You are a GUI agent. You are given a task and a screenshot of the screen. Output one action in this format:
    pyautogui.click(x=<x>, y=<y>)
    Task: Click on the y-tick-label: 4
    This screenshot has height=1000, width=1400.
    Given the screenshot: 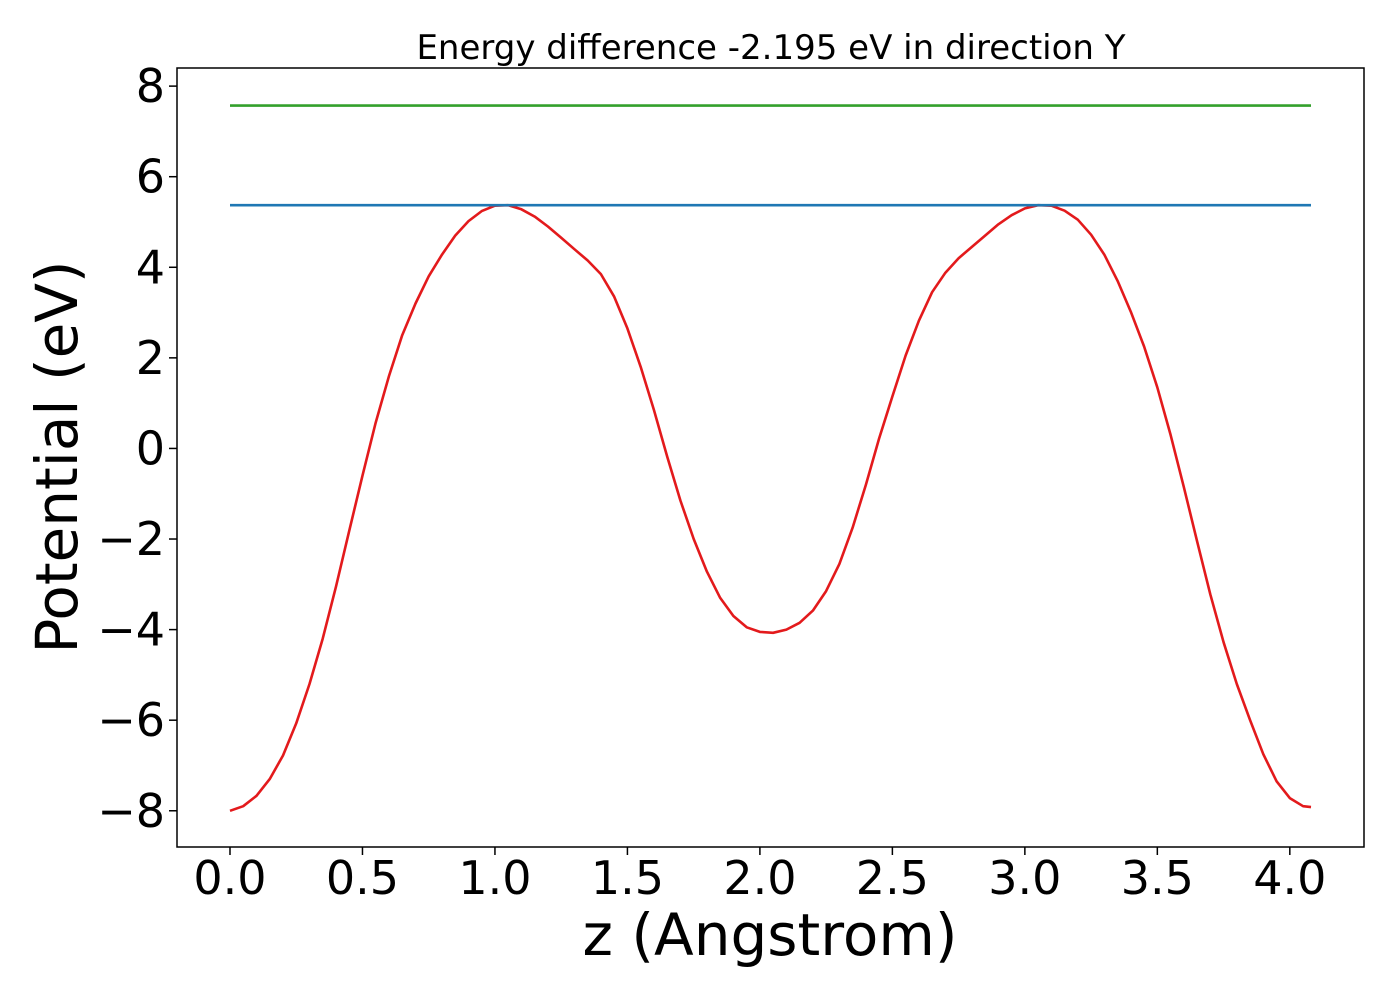 What is the action you would take?
    pyautogui.click(x=150, y=267)
    